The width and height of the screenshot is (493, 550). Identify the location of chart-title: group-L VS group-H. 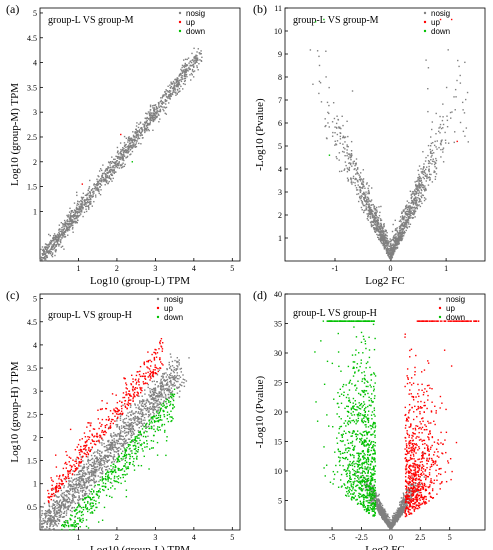
(90, 315).